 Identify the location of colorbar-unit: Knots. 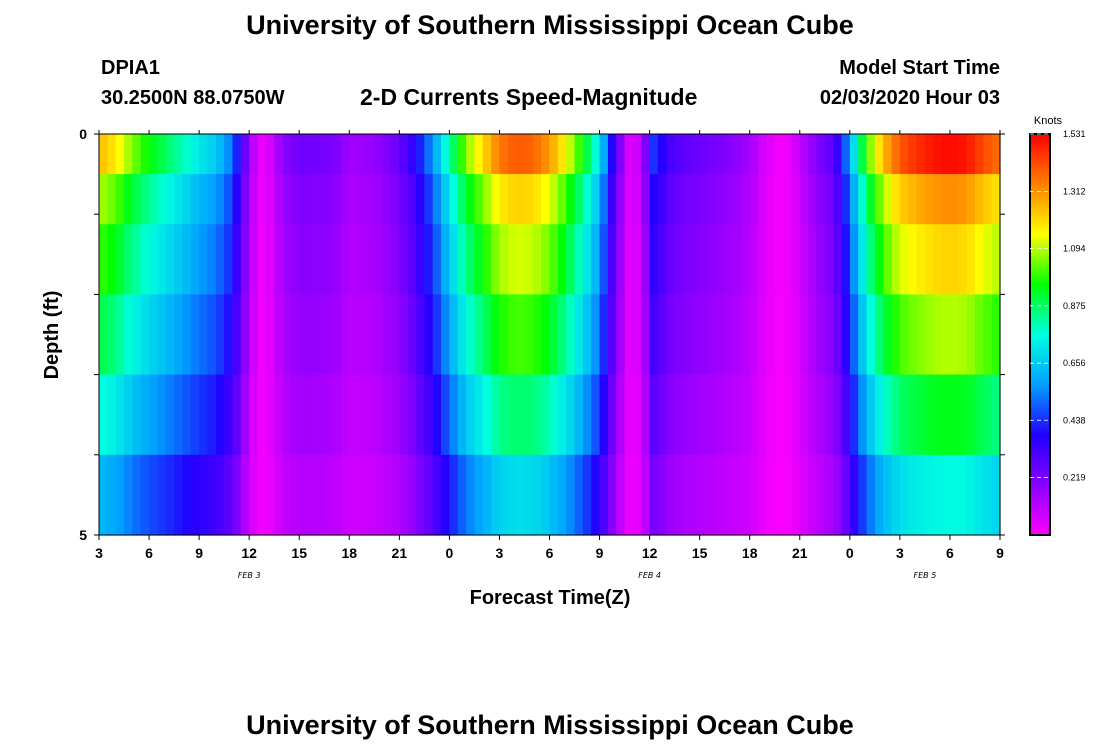
(1048, 121).